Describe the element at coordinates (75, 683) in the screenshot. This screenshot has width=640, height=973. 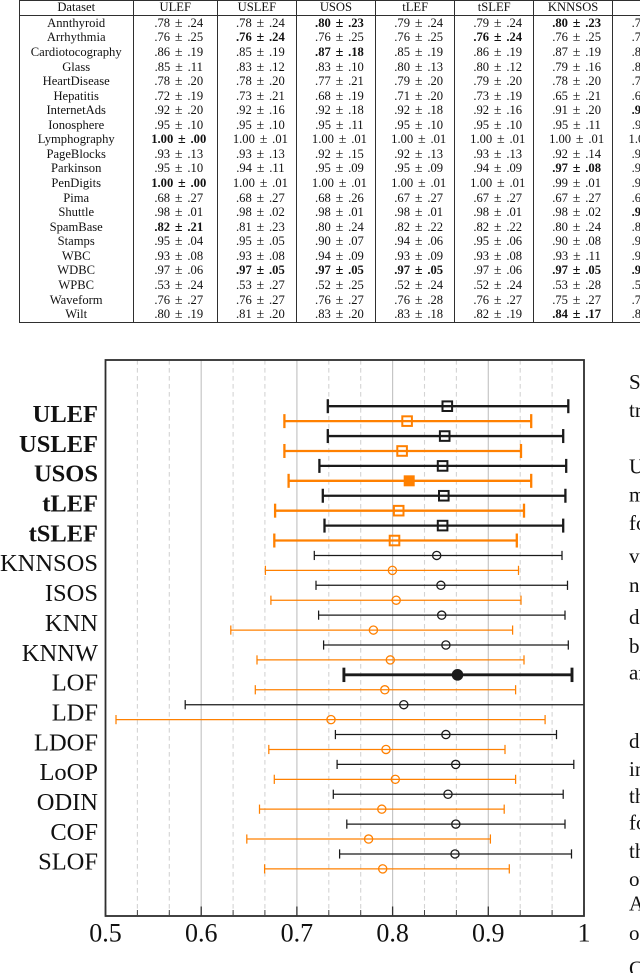
I see `svg-text: LOF` at that location.